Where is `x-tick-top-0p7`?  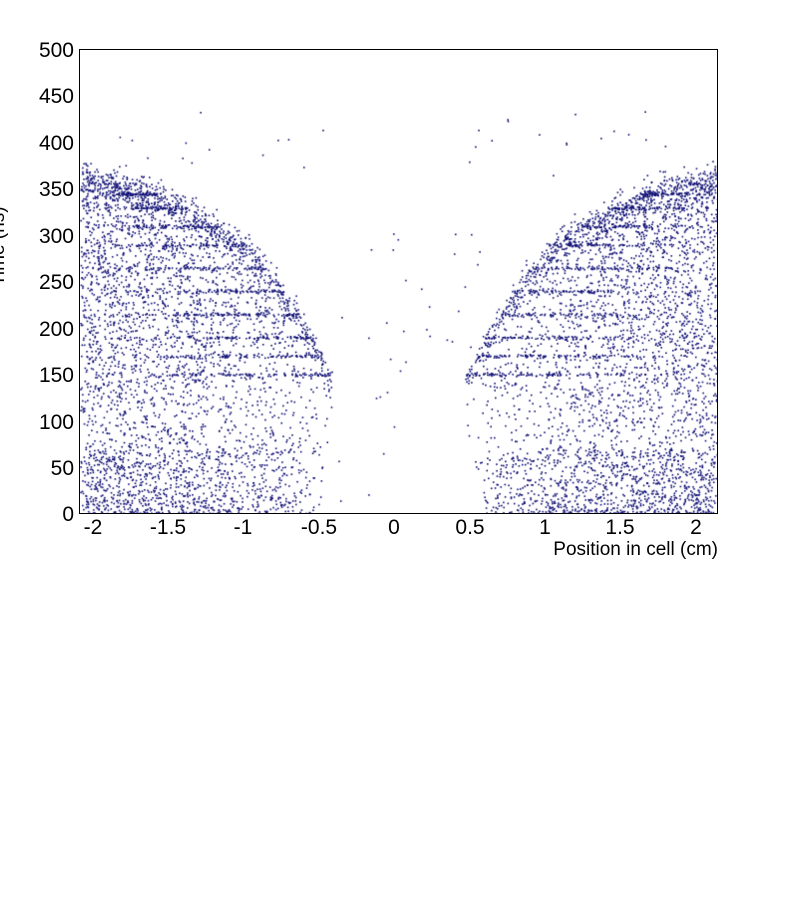 x-tick-top-0p7 is located at coordinates (81, 677).